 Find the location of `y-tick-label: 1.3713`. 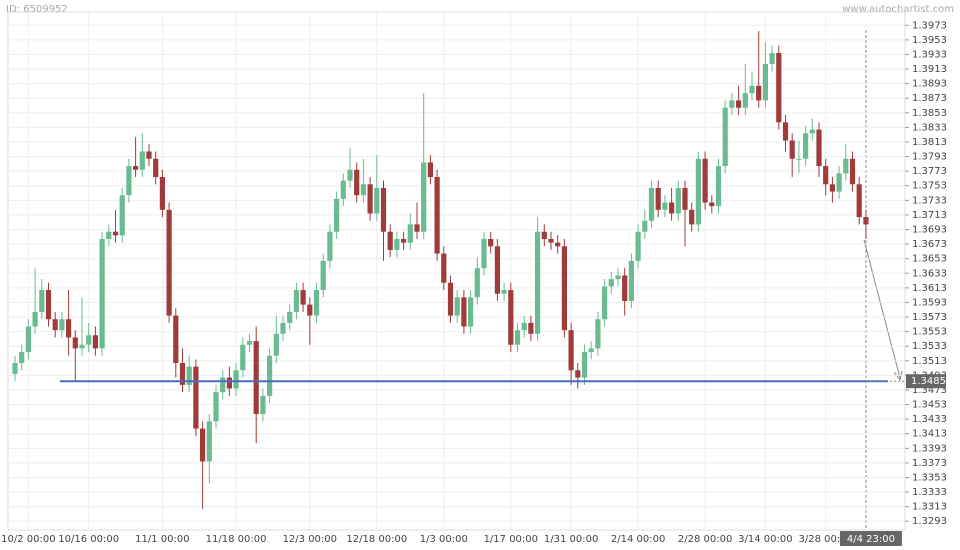

y-tick-label: 1.3713 is located at coordinates (929, 215).